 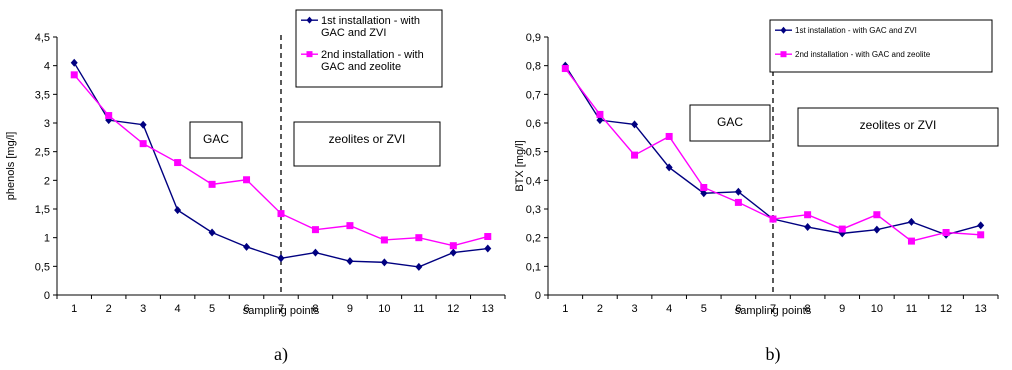 I want to click on y-tick-label: 4, so click(x=47, y=67).